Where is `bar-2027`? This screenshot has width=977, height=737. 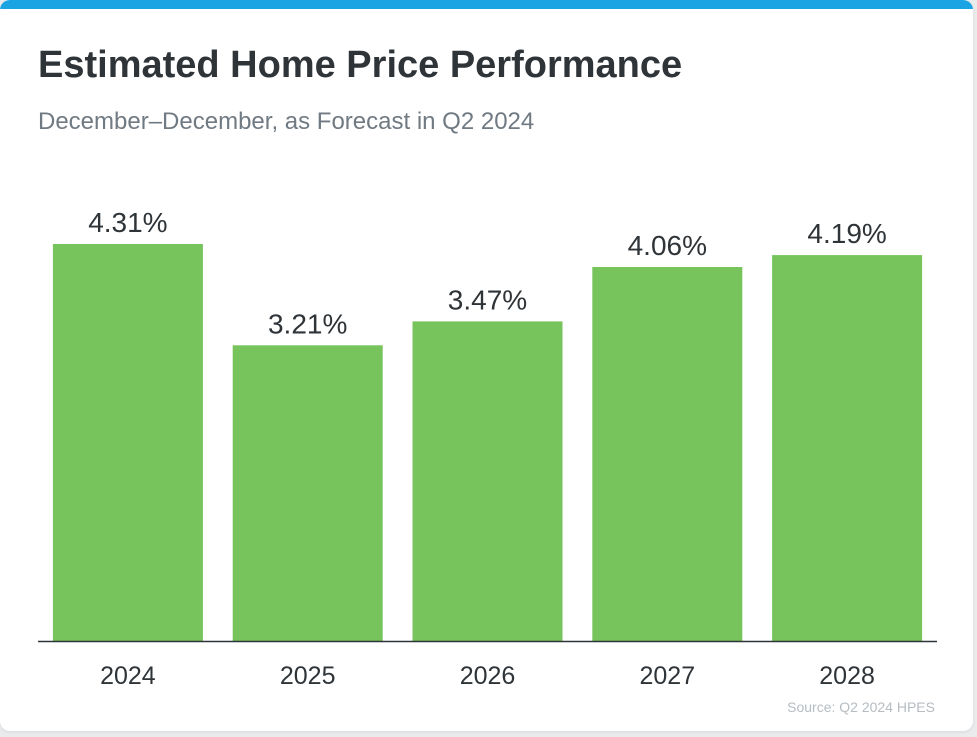
bar-2027 is located at coordinates (667, 454).